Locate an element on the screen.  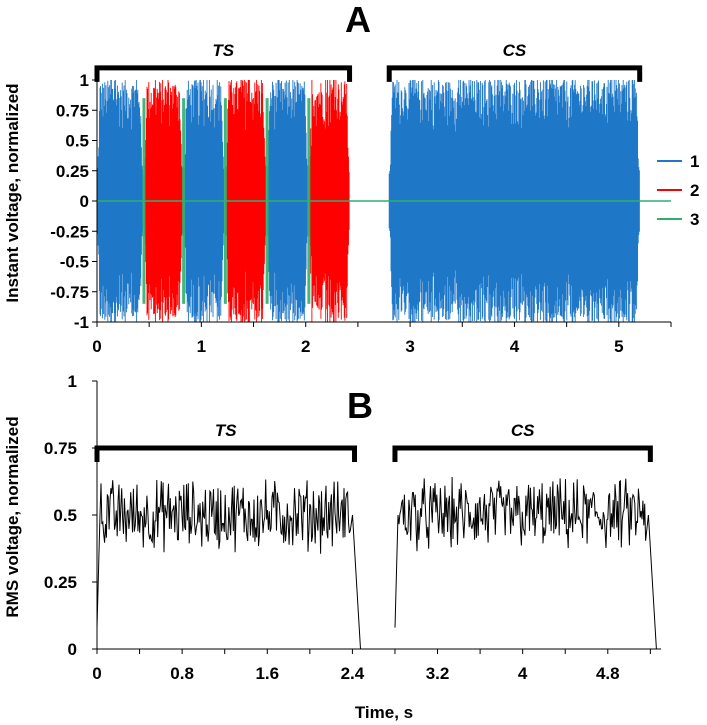
panel-a-brackets: TS CS is located at coordinates (368, 61).